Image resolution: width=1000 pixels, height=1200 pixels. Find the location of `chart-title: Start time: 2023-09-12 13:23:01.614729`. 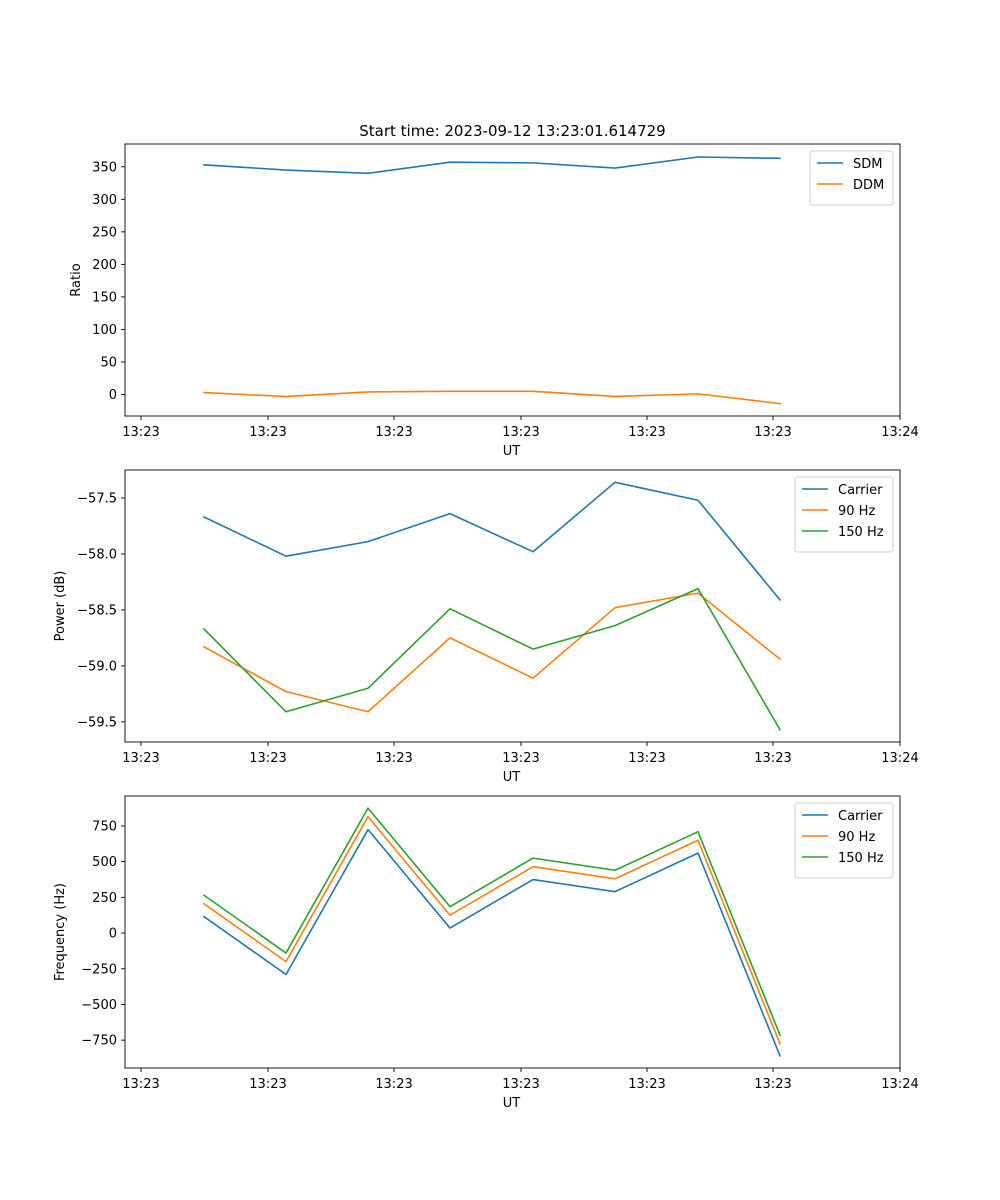

chart-title: Start time: 2023-09-12 13:23:01.614729 is located at coordinates (512, 131).